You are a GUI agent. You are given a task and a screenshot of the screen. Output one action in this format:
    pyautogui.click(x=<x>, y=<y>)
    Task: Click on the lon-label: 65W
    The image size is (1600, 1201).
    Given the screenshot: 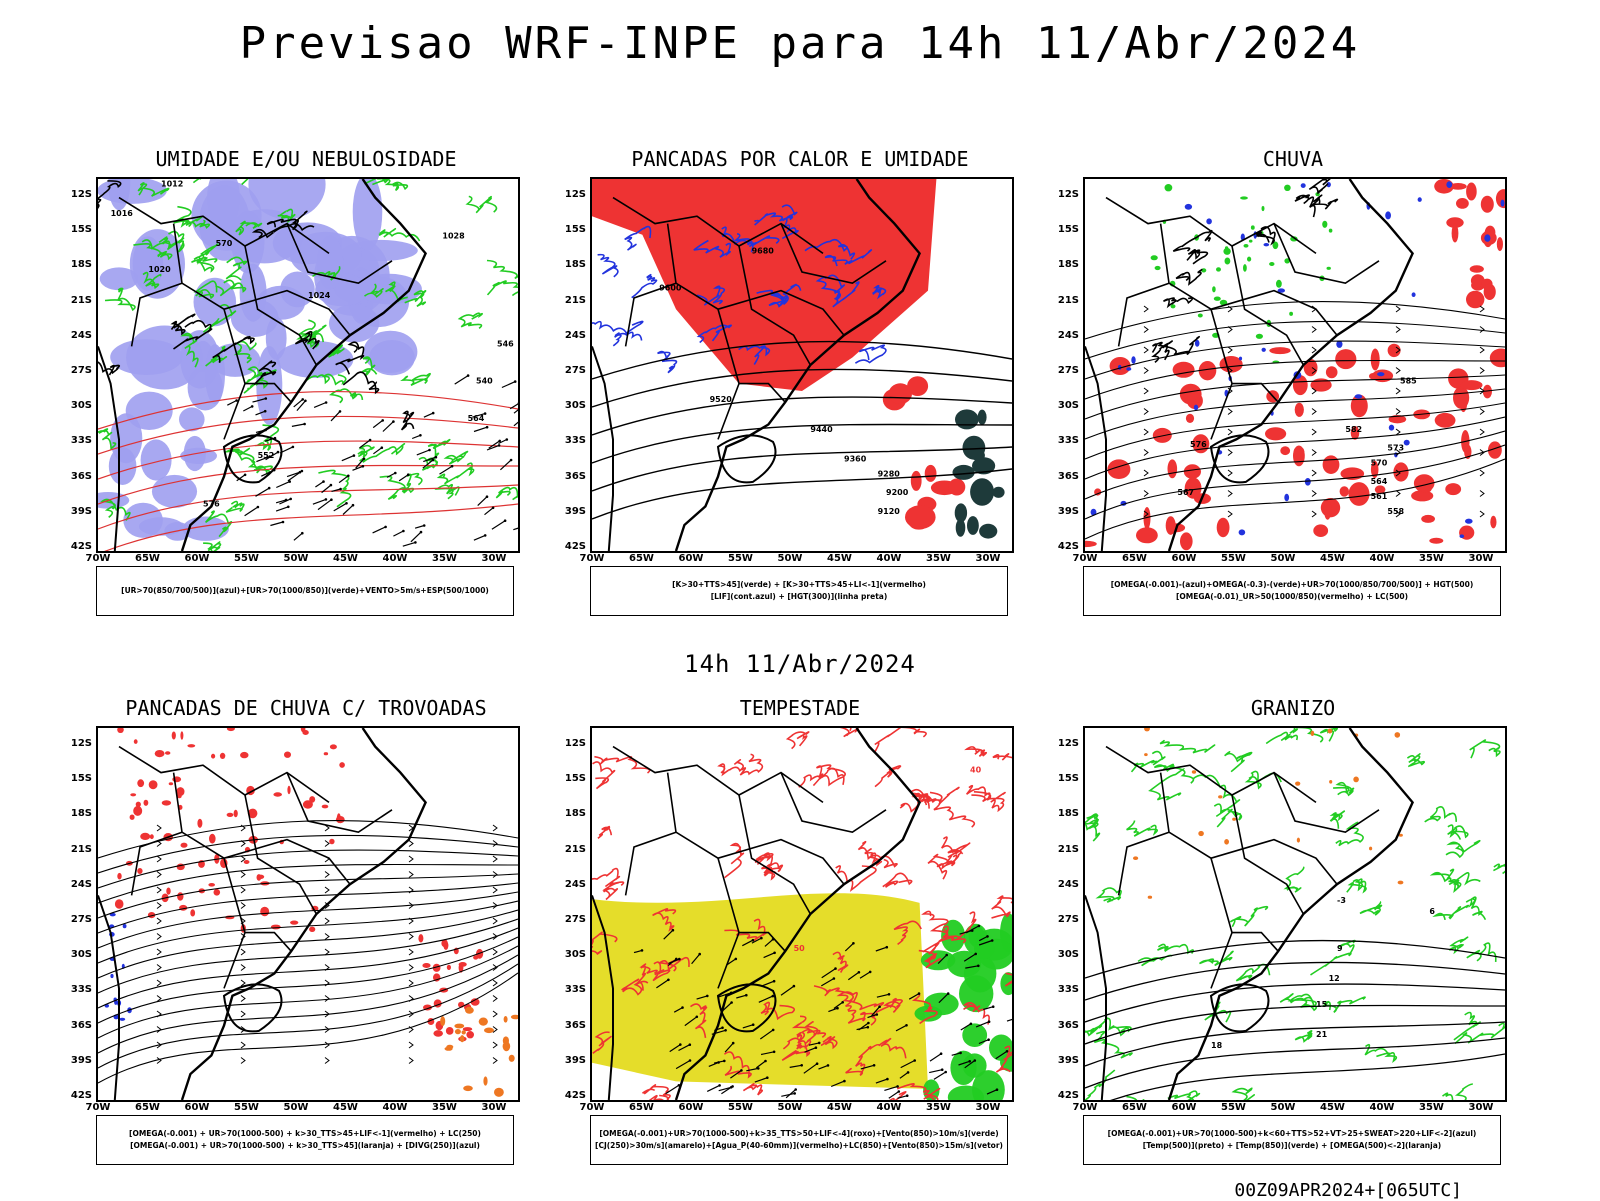 What is the action you would take?
    pyautogui.click(x=148, y=558)
    